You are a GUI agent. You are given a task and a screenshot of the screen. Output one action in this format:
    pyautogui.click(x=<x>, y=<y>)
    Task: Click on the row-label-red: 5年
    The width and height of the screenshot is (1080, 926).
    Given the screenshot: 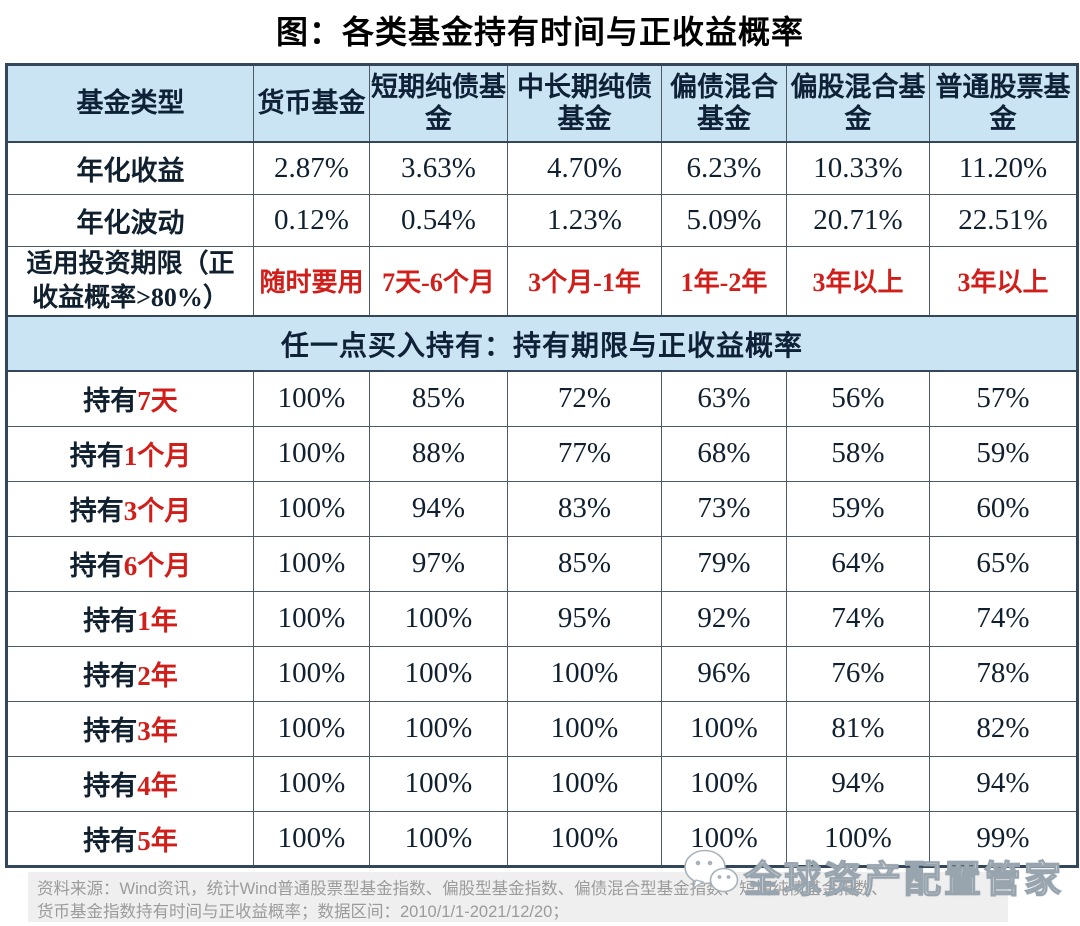 What is the action you would take?
    pyautogui.click(x=157, y=840)
    